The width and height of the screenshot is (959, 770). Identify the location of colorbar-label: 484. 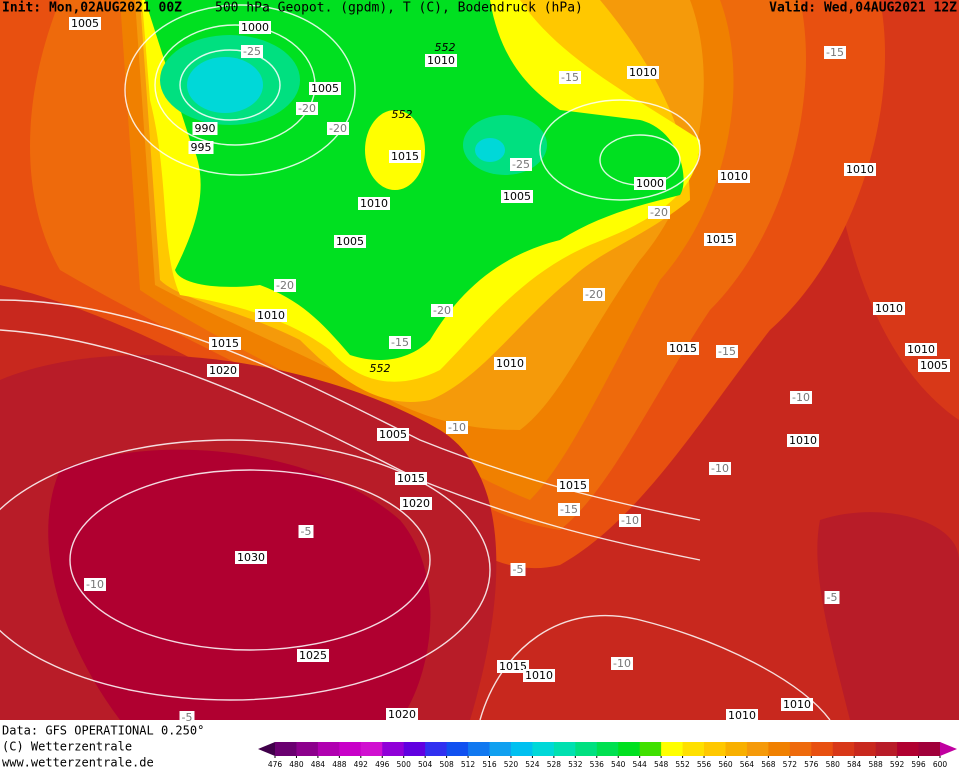
(318, 764).